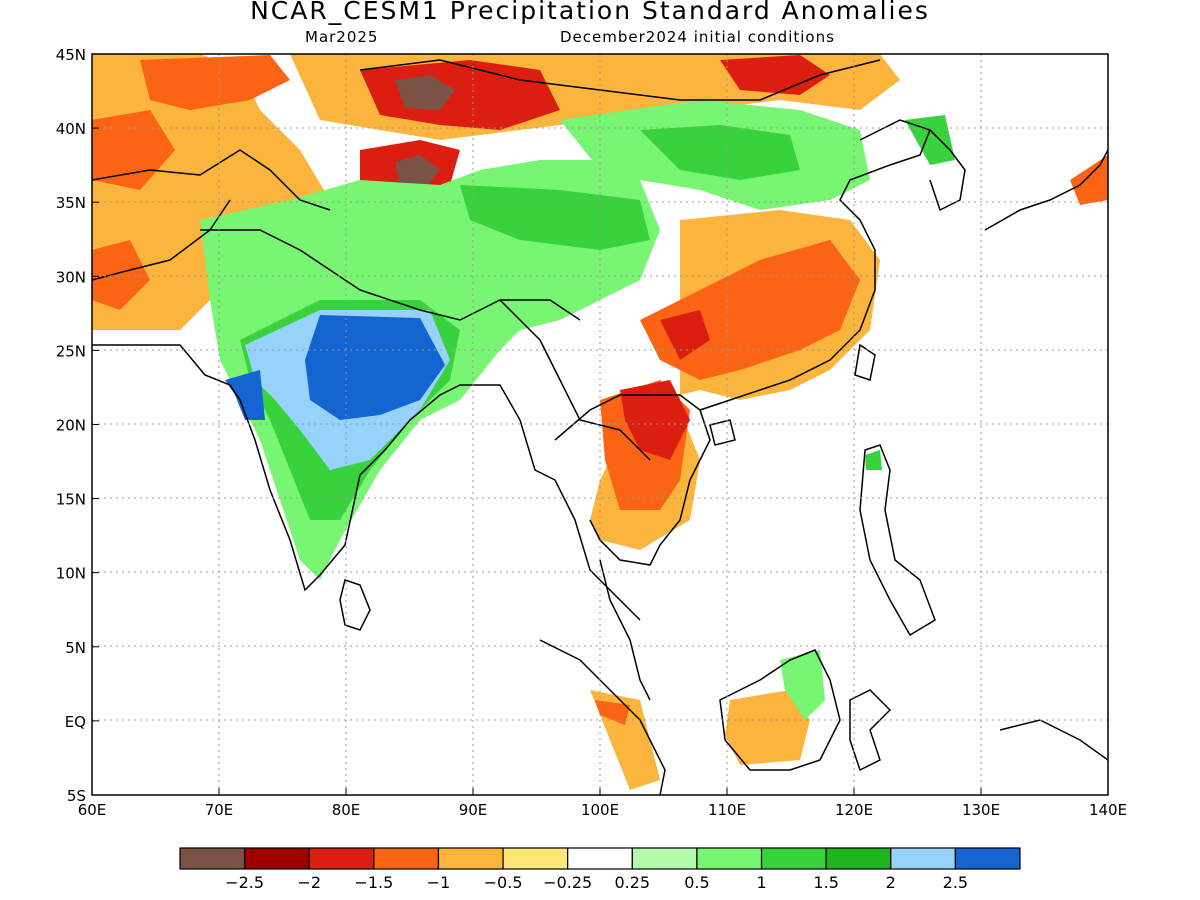 The height and width of the screenshot is (900, 1200). Describe the element at coordinates (245, 395) in the screenshot. I see `anomaly-region-india-blue-west` at that location.